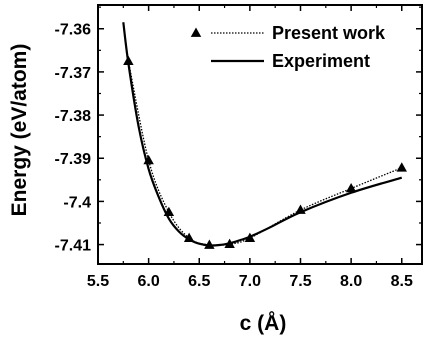 The width and height of the screenshot is (432, 340). Describe the element at coordinates (199, 281) in the screenshot. I see `x-tick-label: 6.5` at that location.